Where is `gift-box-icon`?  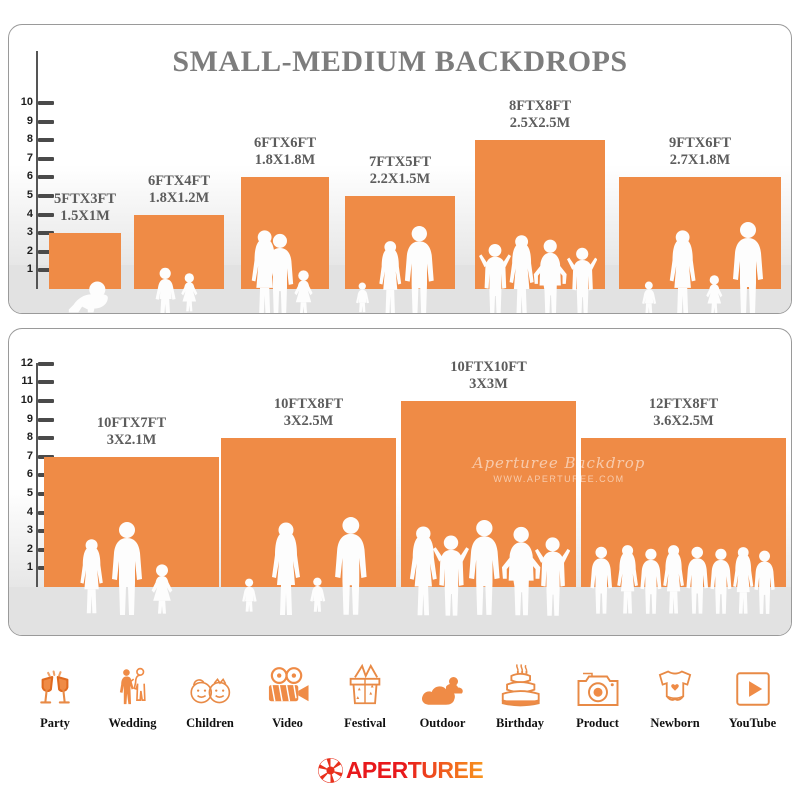 gift-box-icon is located at coordinates (365, 685).